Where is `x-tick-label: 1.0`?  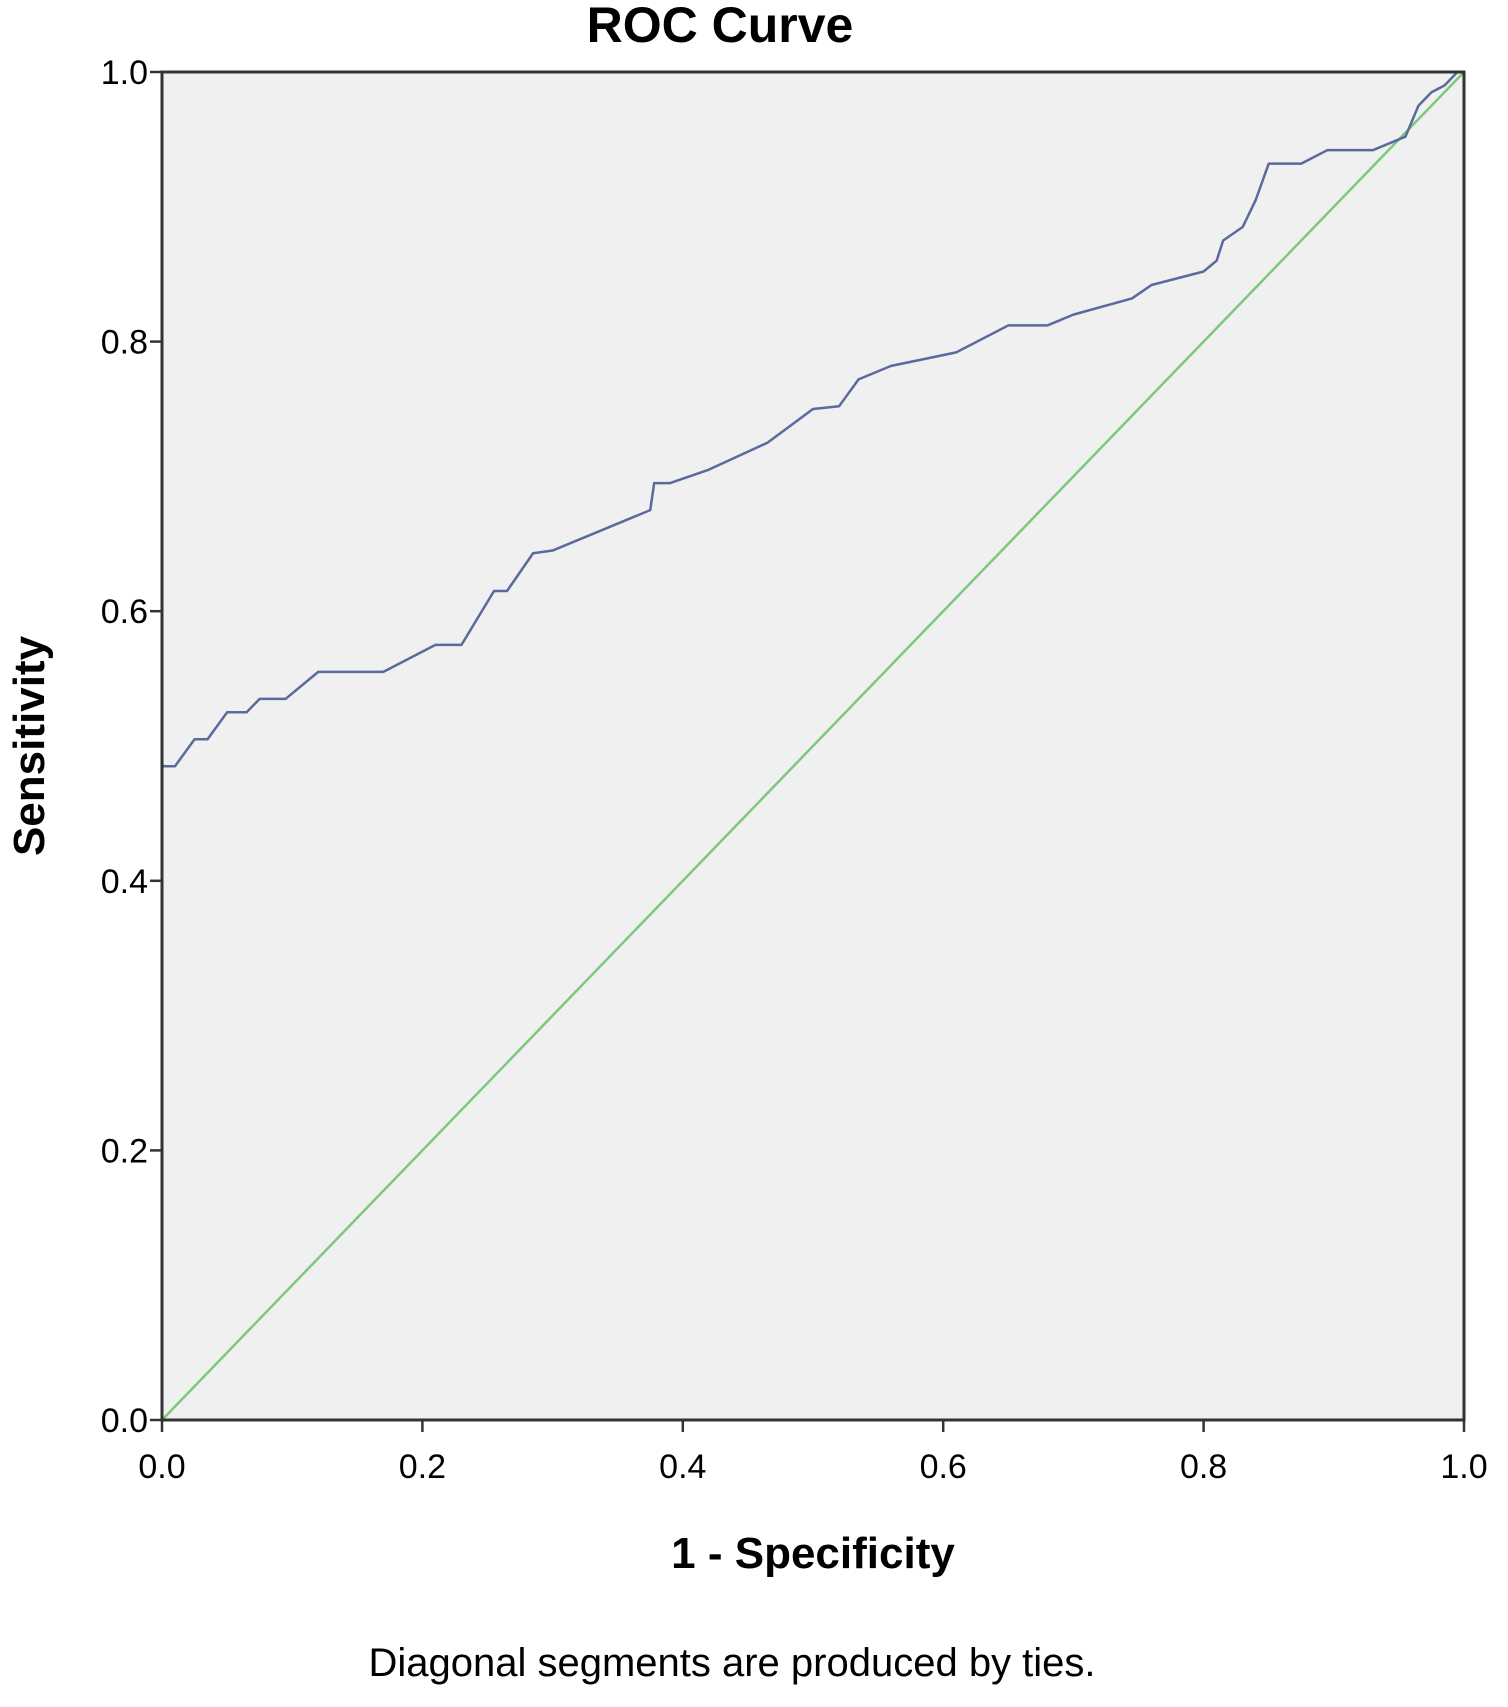 x-tick-label: 1.0 is located at coordinates (1463, 1467).